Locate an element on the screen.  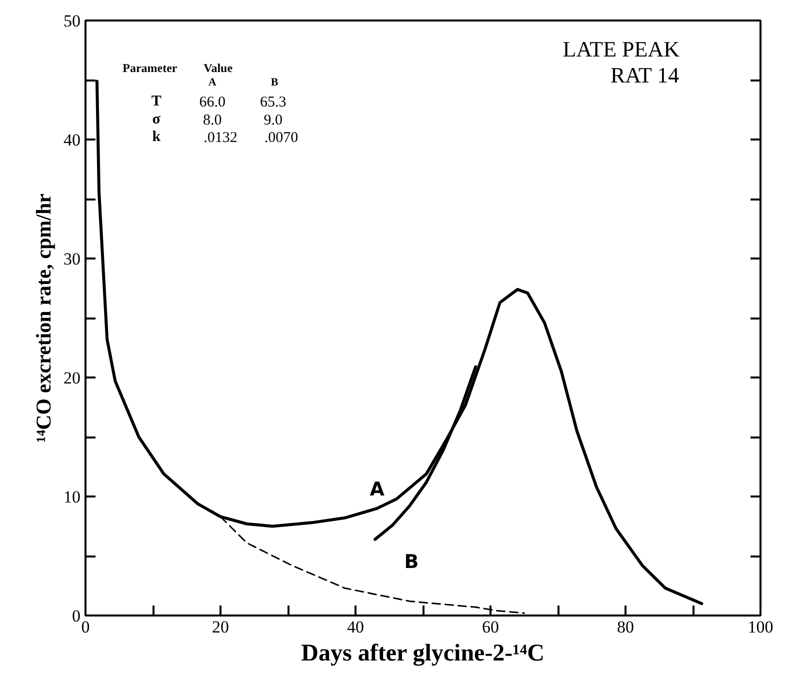
y-tick-label: 40 is located at coordinates (72, 140).